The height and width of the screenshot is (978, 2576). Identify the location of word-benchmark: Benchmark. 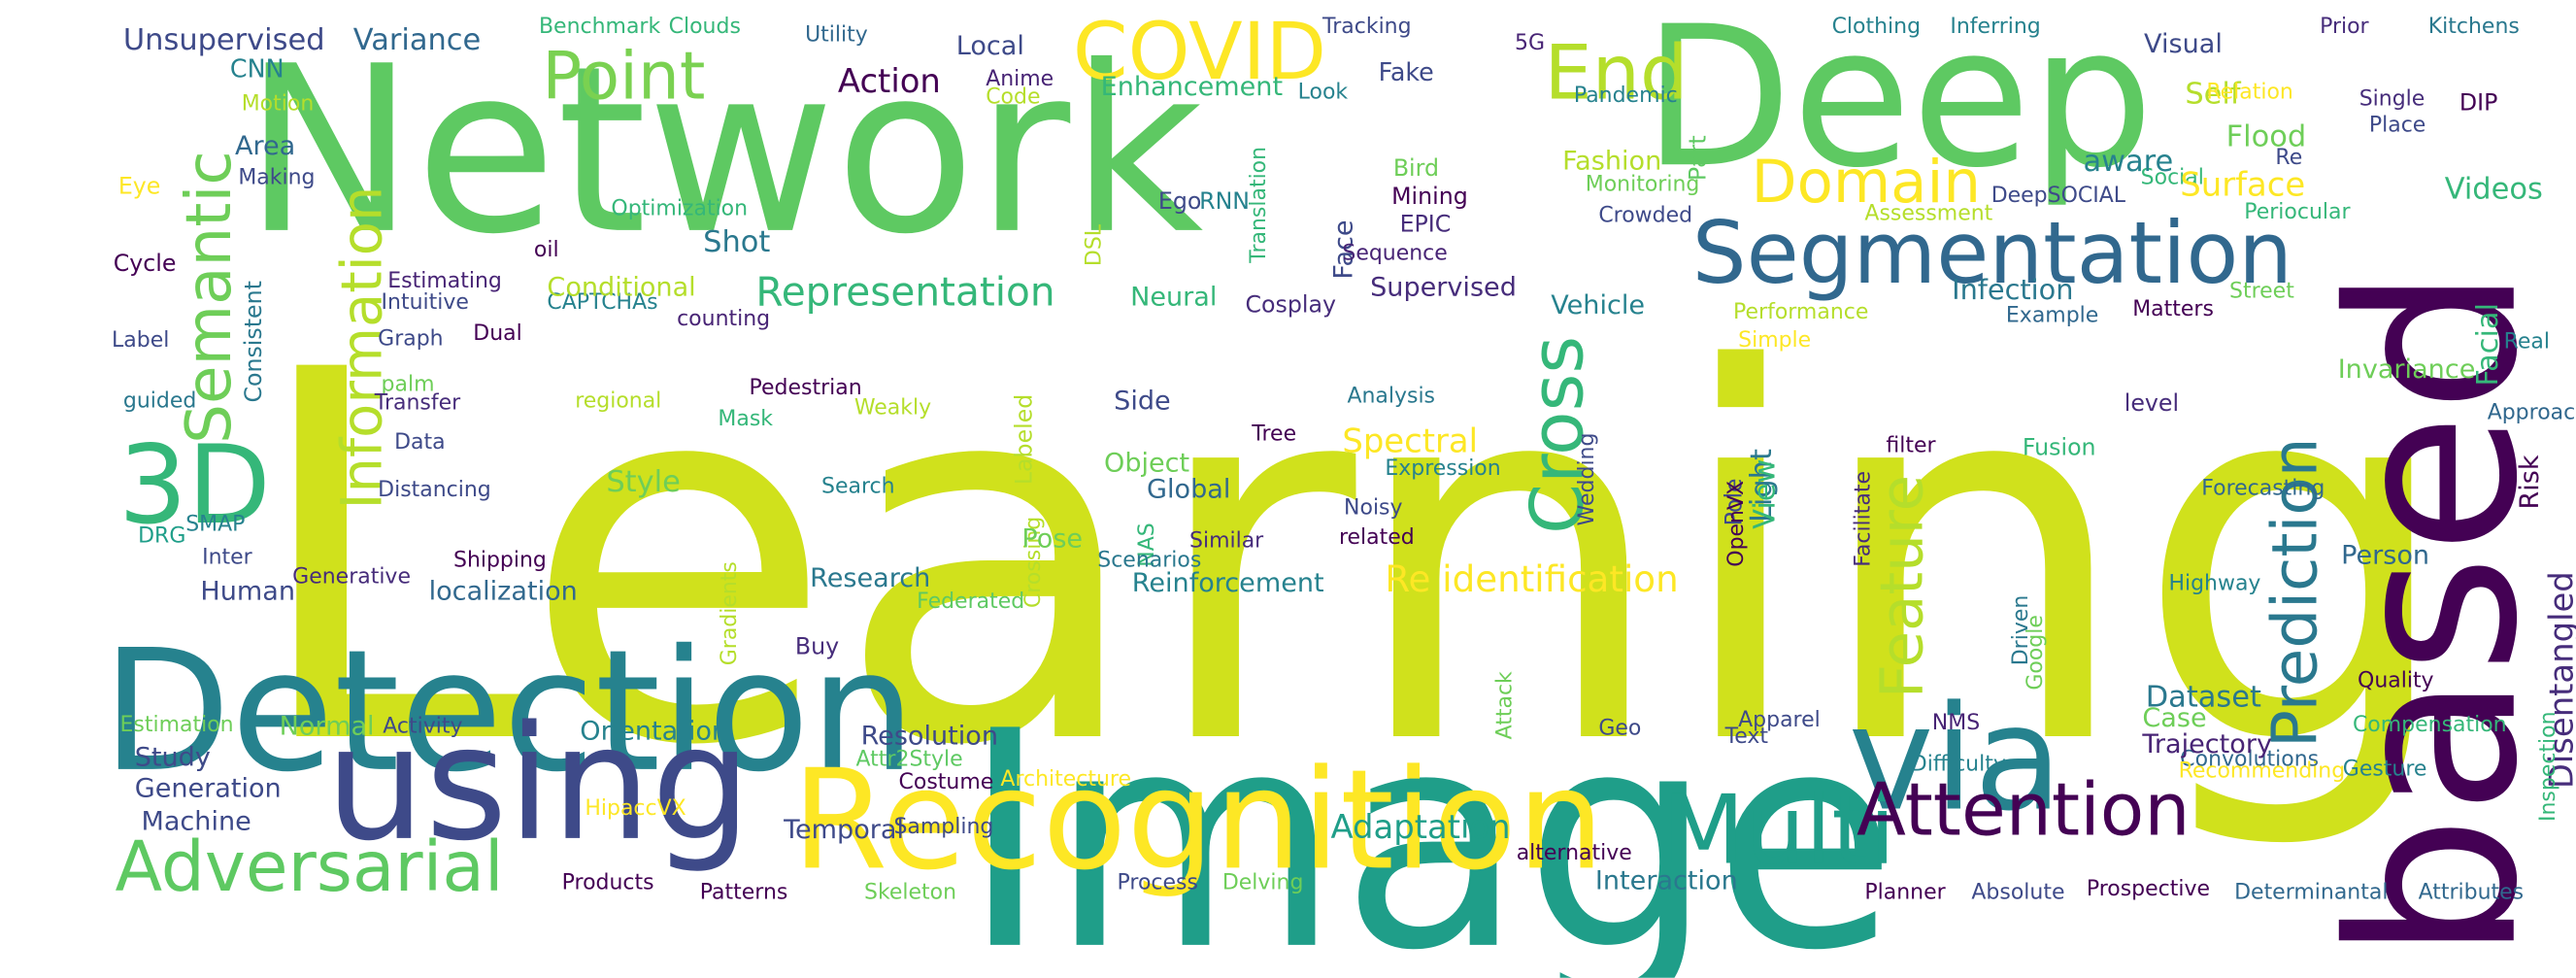
(599, 27).